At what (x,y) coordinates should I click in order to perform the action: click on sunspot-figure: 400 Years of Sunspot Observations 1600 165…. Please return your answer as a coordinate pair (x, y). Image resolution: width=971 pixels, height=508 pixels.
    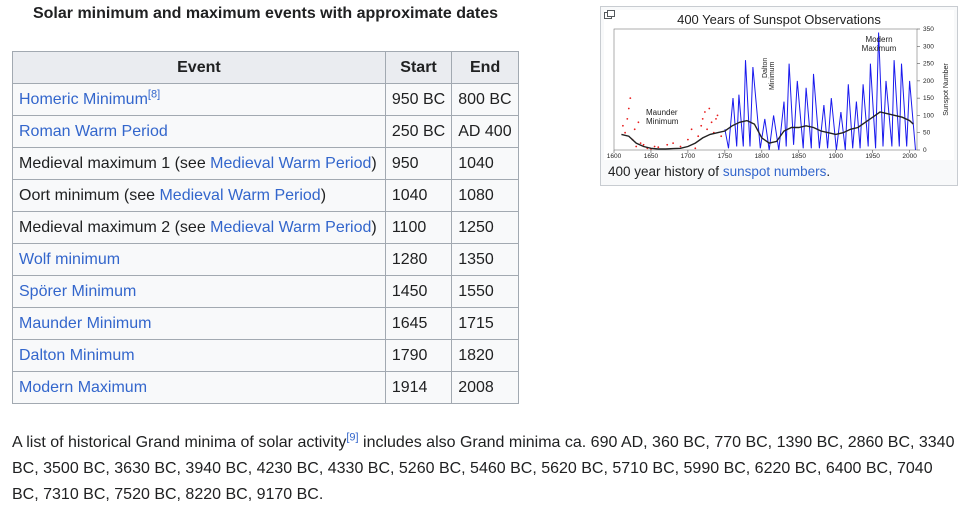
    Looking at the image, I should click on (779, 96).